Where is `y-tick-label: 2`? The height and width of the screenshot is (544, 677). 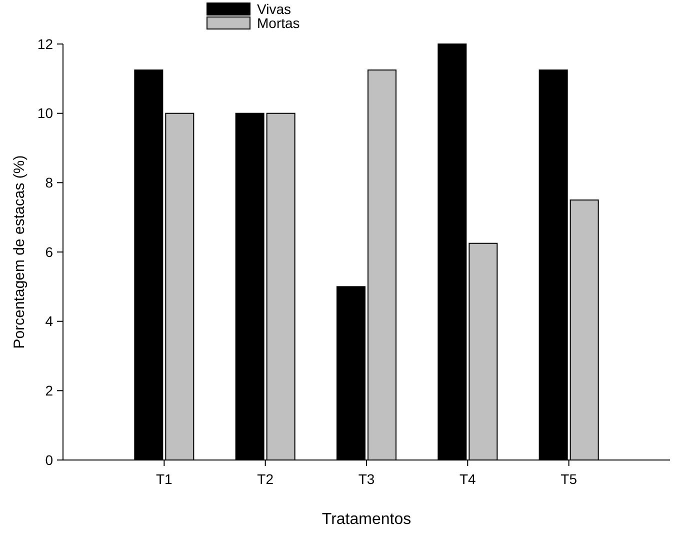
y-tick-label: 2 is located at coordinates (49, 390).